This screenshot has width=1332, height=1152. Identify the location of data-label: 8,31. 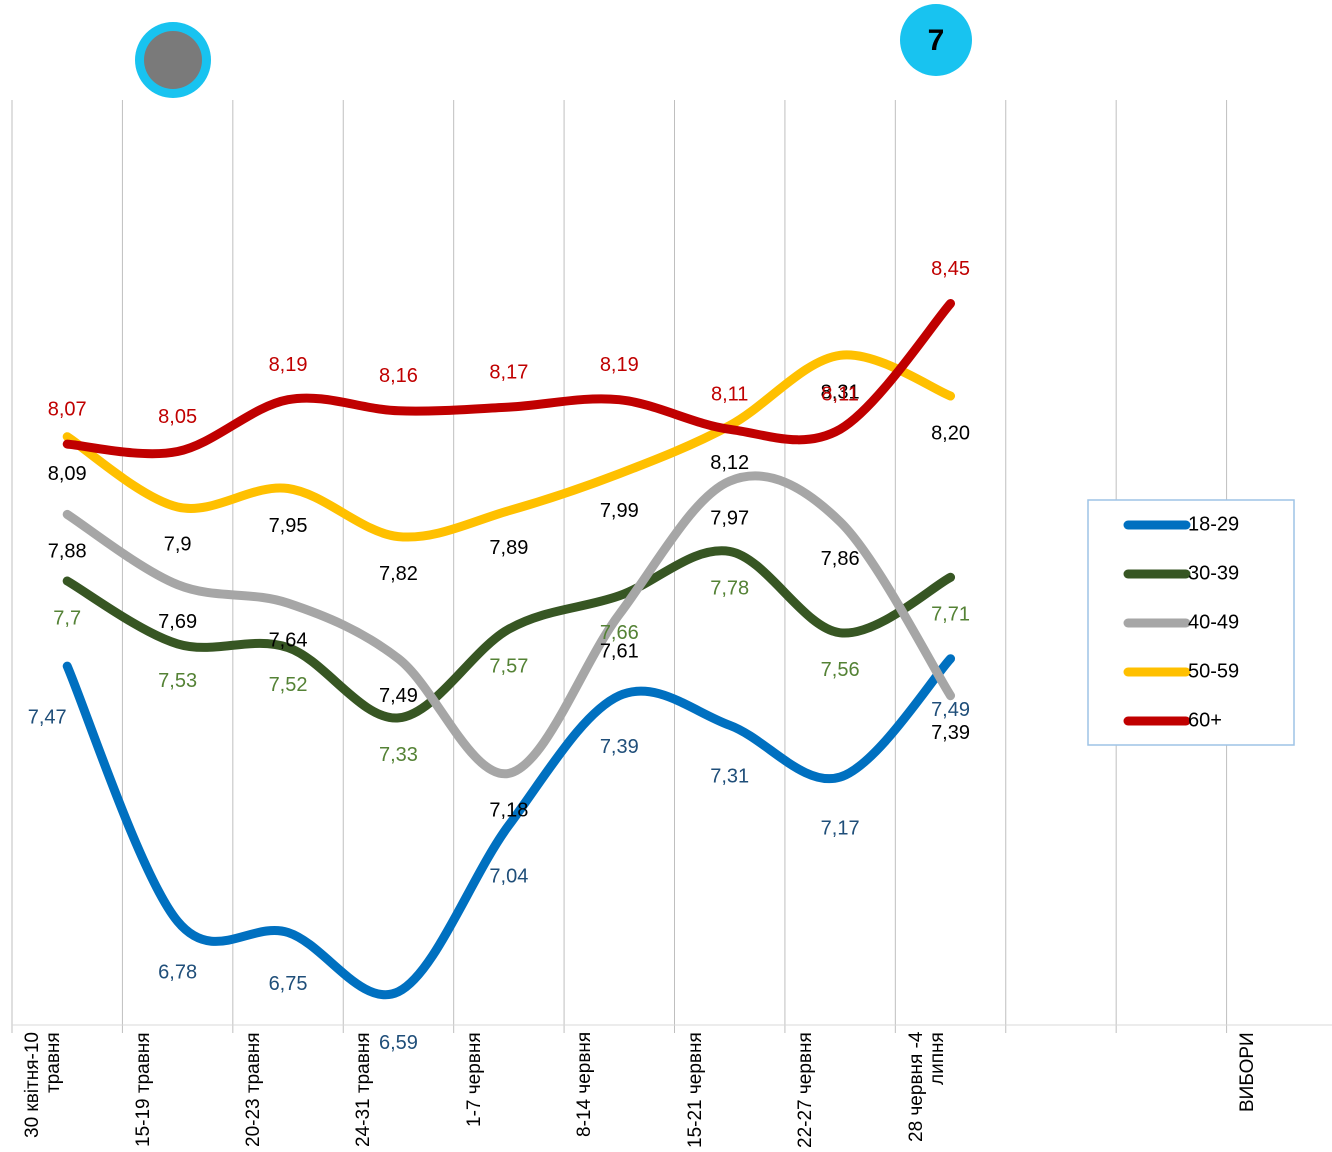
(840, 393).